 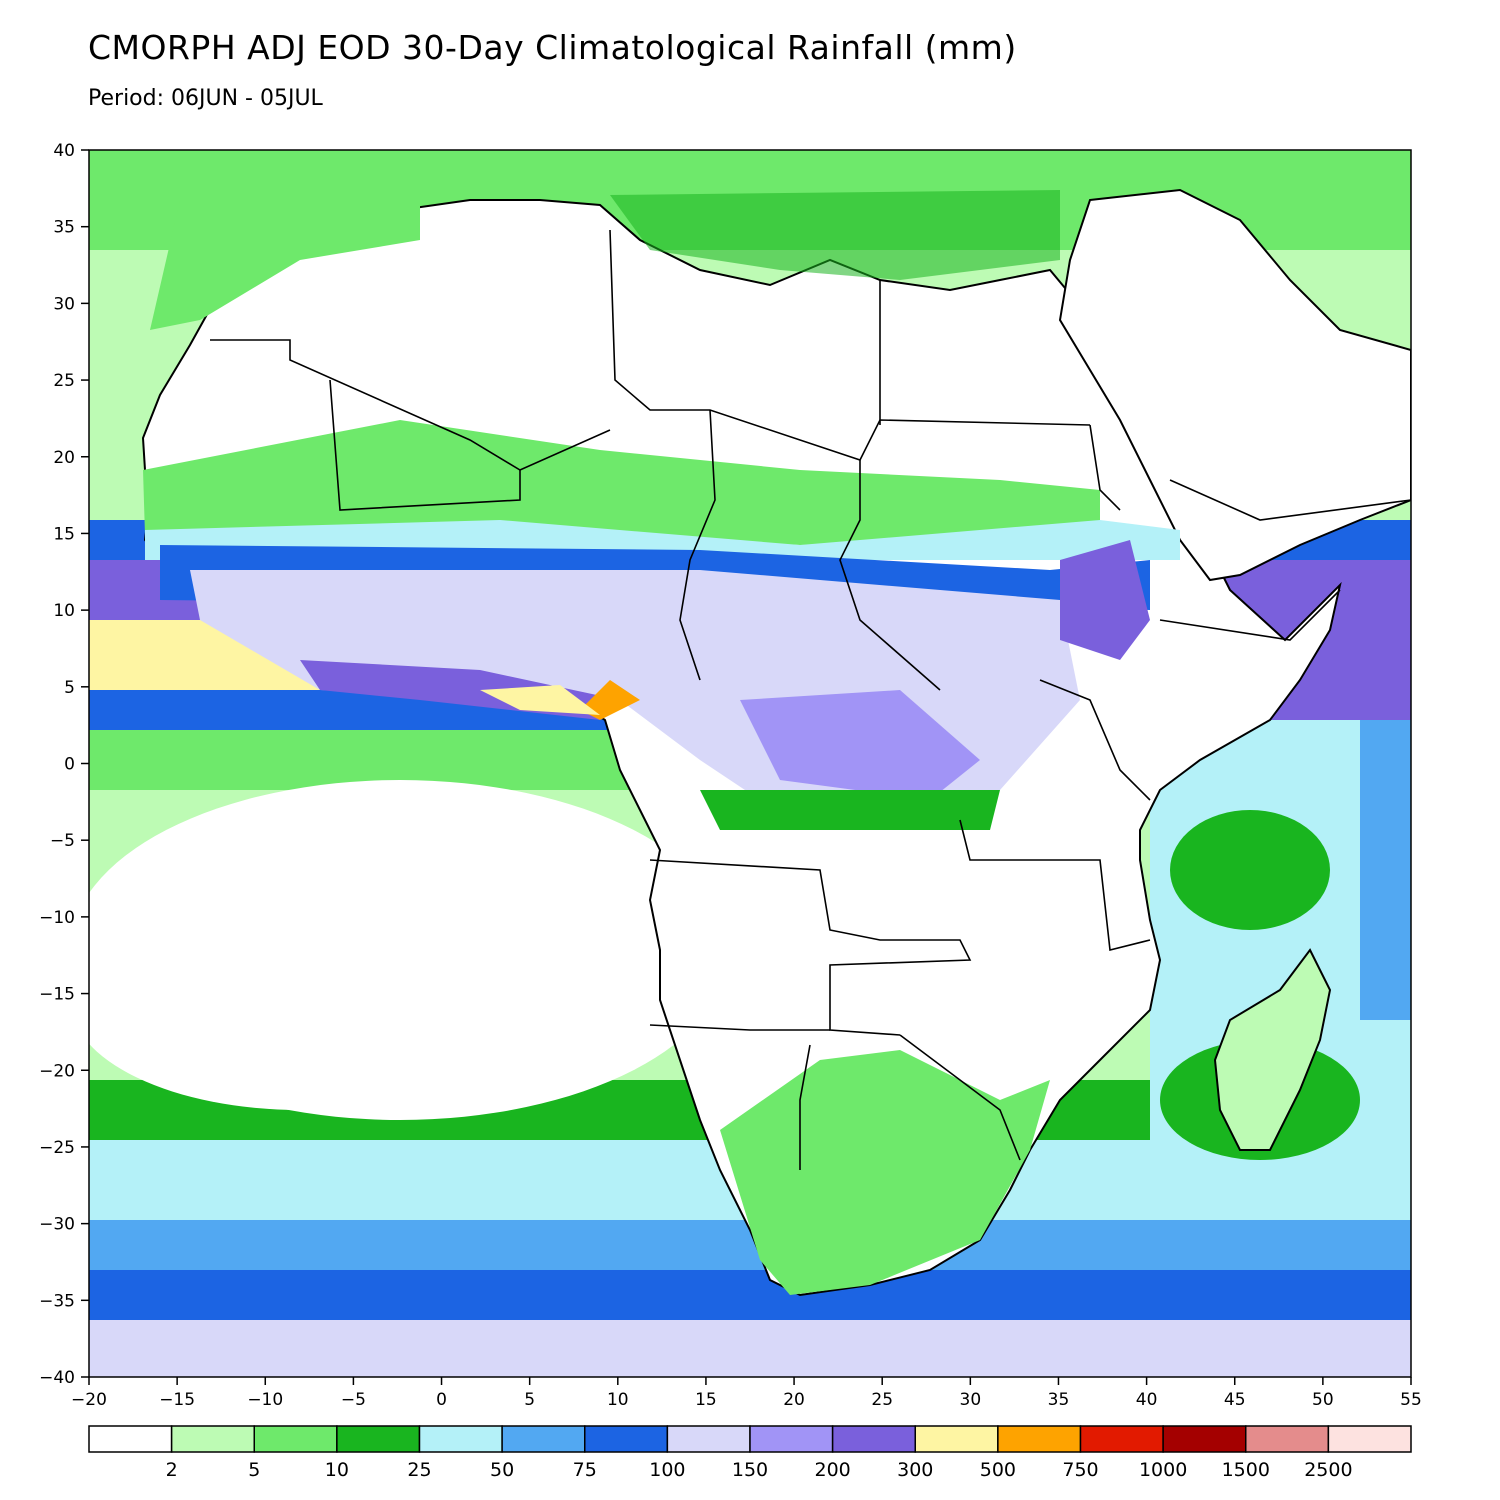 What do you see at coordinates (502, 1470) in the screenshot?
I see `colorbar-label: 50` at bounding box center [502, 1470].